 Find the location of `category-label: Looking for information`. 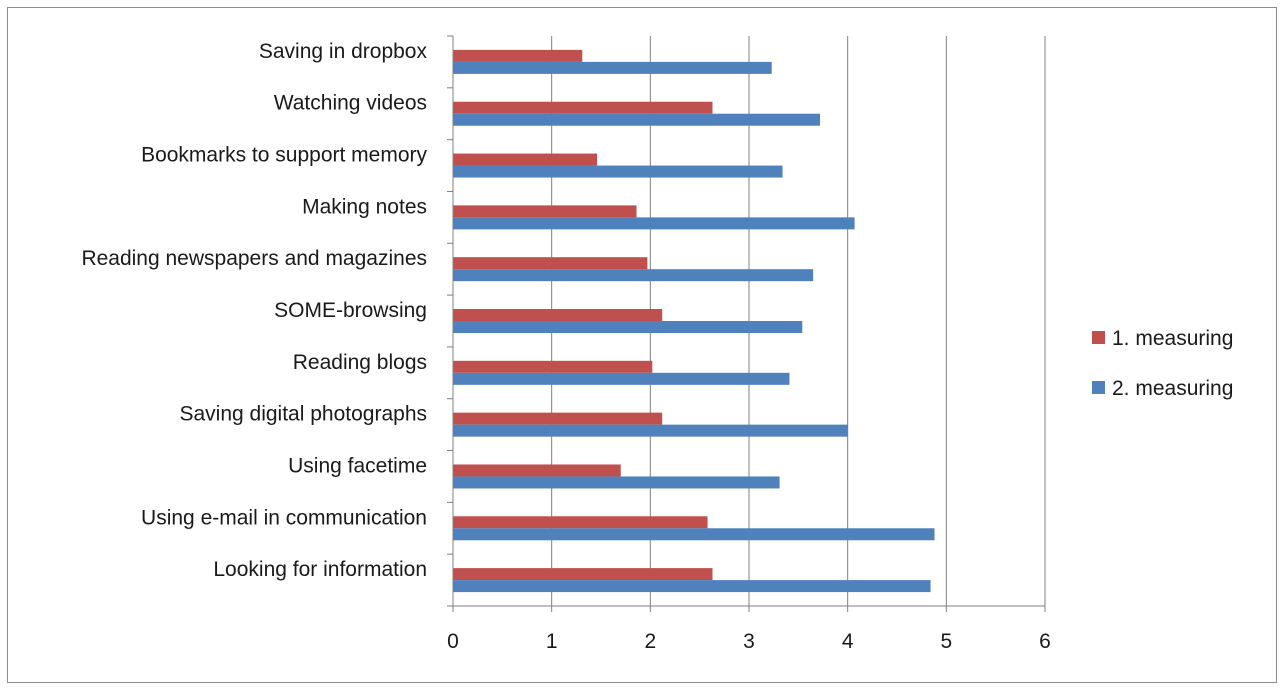

category-label: Looking for information is located at coordinates (320, 569).